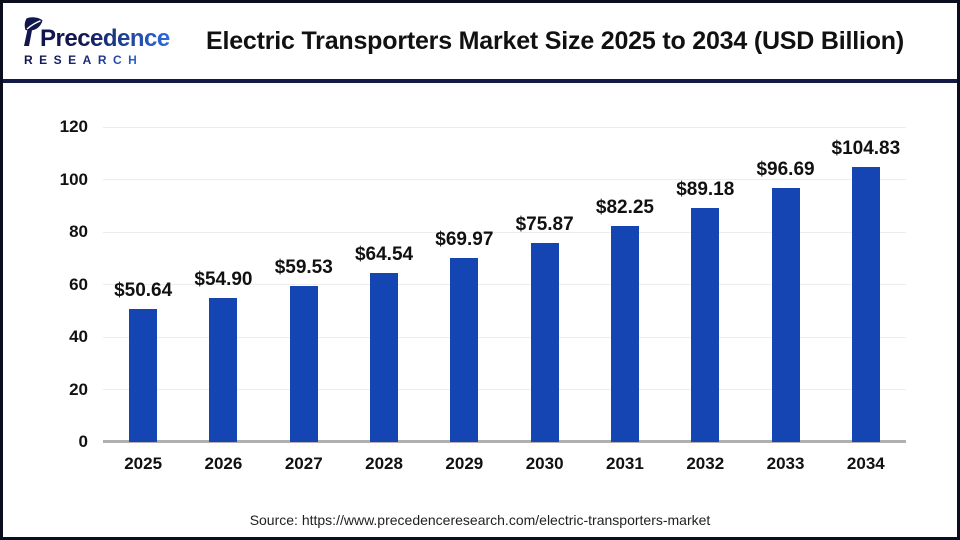  Describe the element at coordinates (143, 375) in the screenshot. I see `bar-2025` at that location.